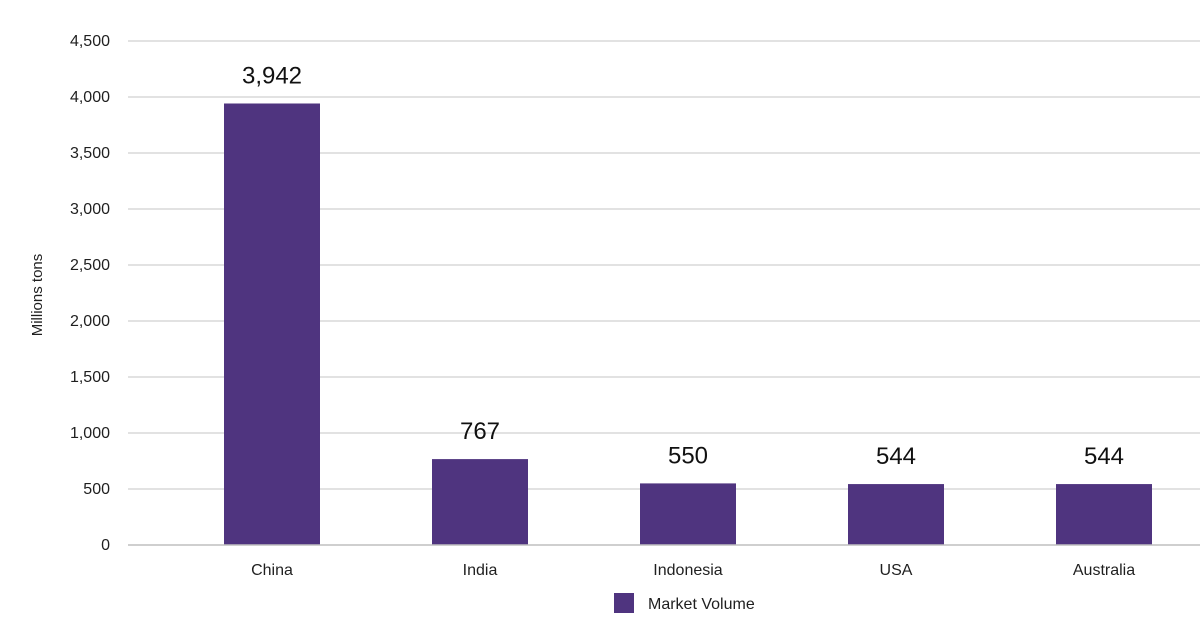 The height and width of the screenshot is (640, 1200). I want to click on bar-australia, so click(1104, 514).